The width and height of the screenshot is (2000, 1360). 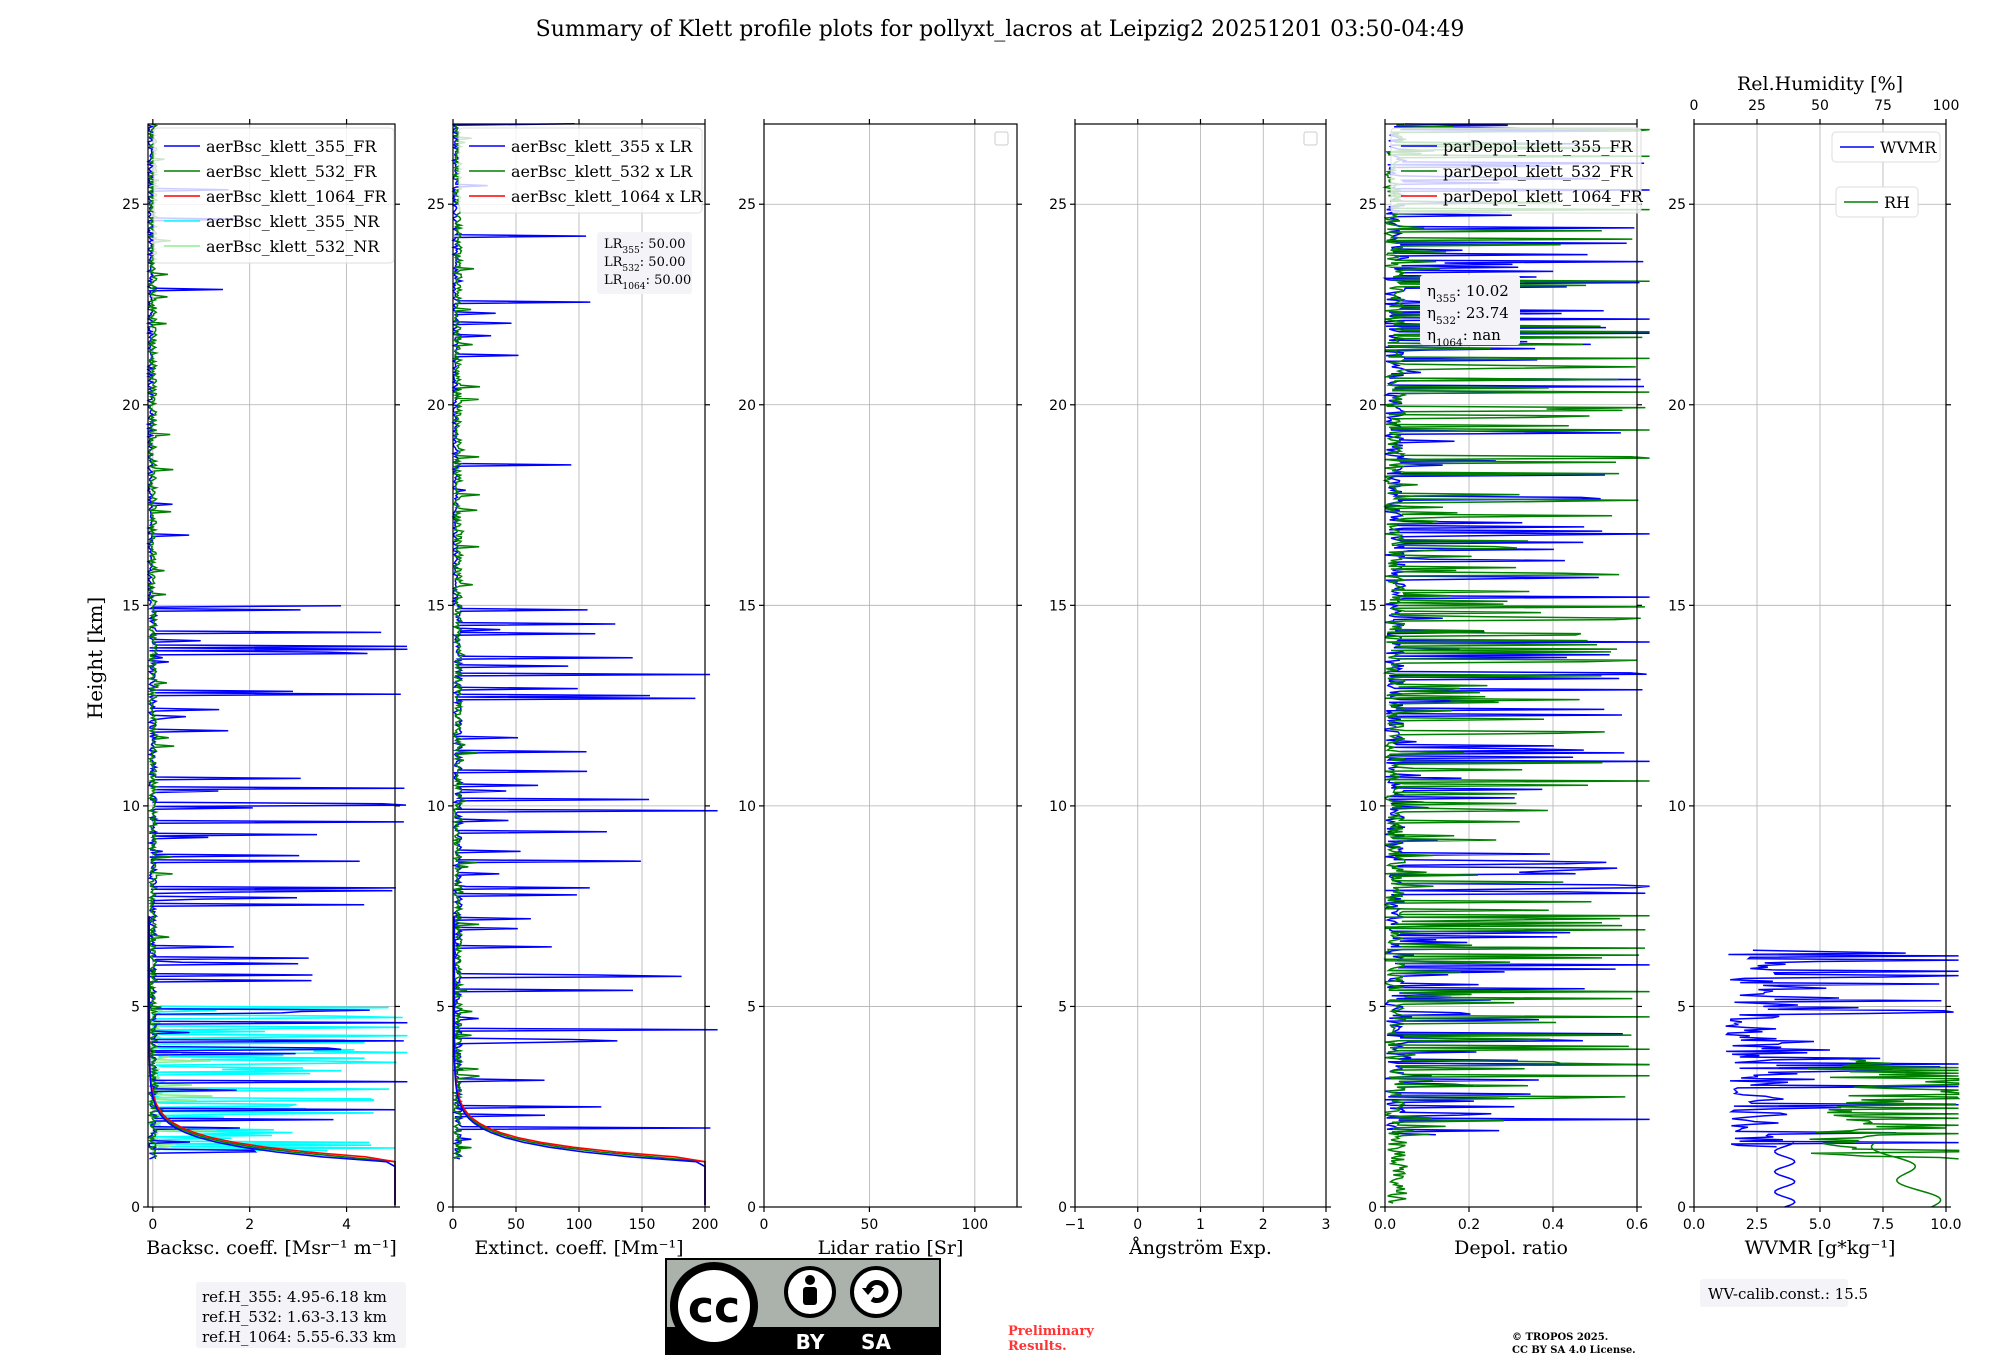 I want to click on legend-entry: parDepol_klett_1064_FR, so click(x=1543, y=196).